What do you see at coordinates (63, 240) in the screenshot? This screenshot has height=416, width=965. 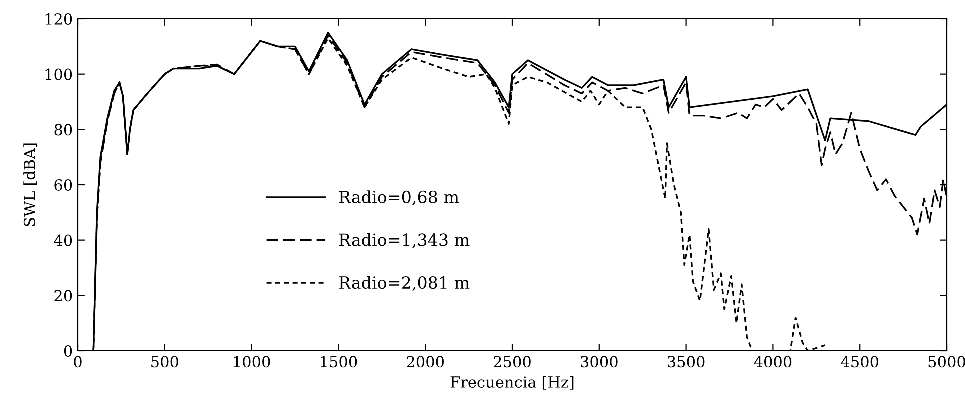 I see `y-tick-label: 40` at bounding box center [63, 240].